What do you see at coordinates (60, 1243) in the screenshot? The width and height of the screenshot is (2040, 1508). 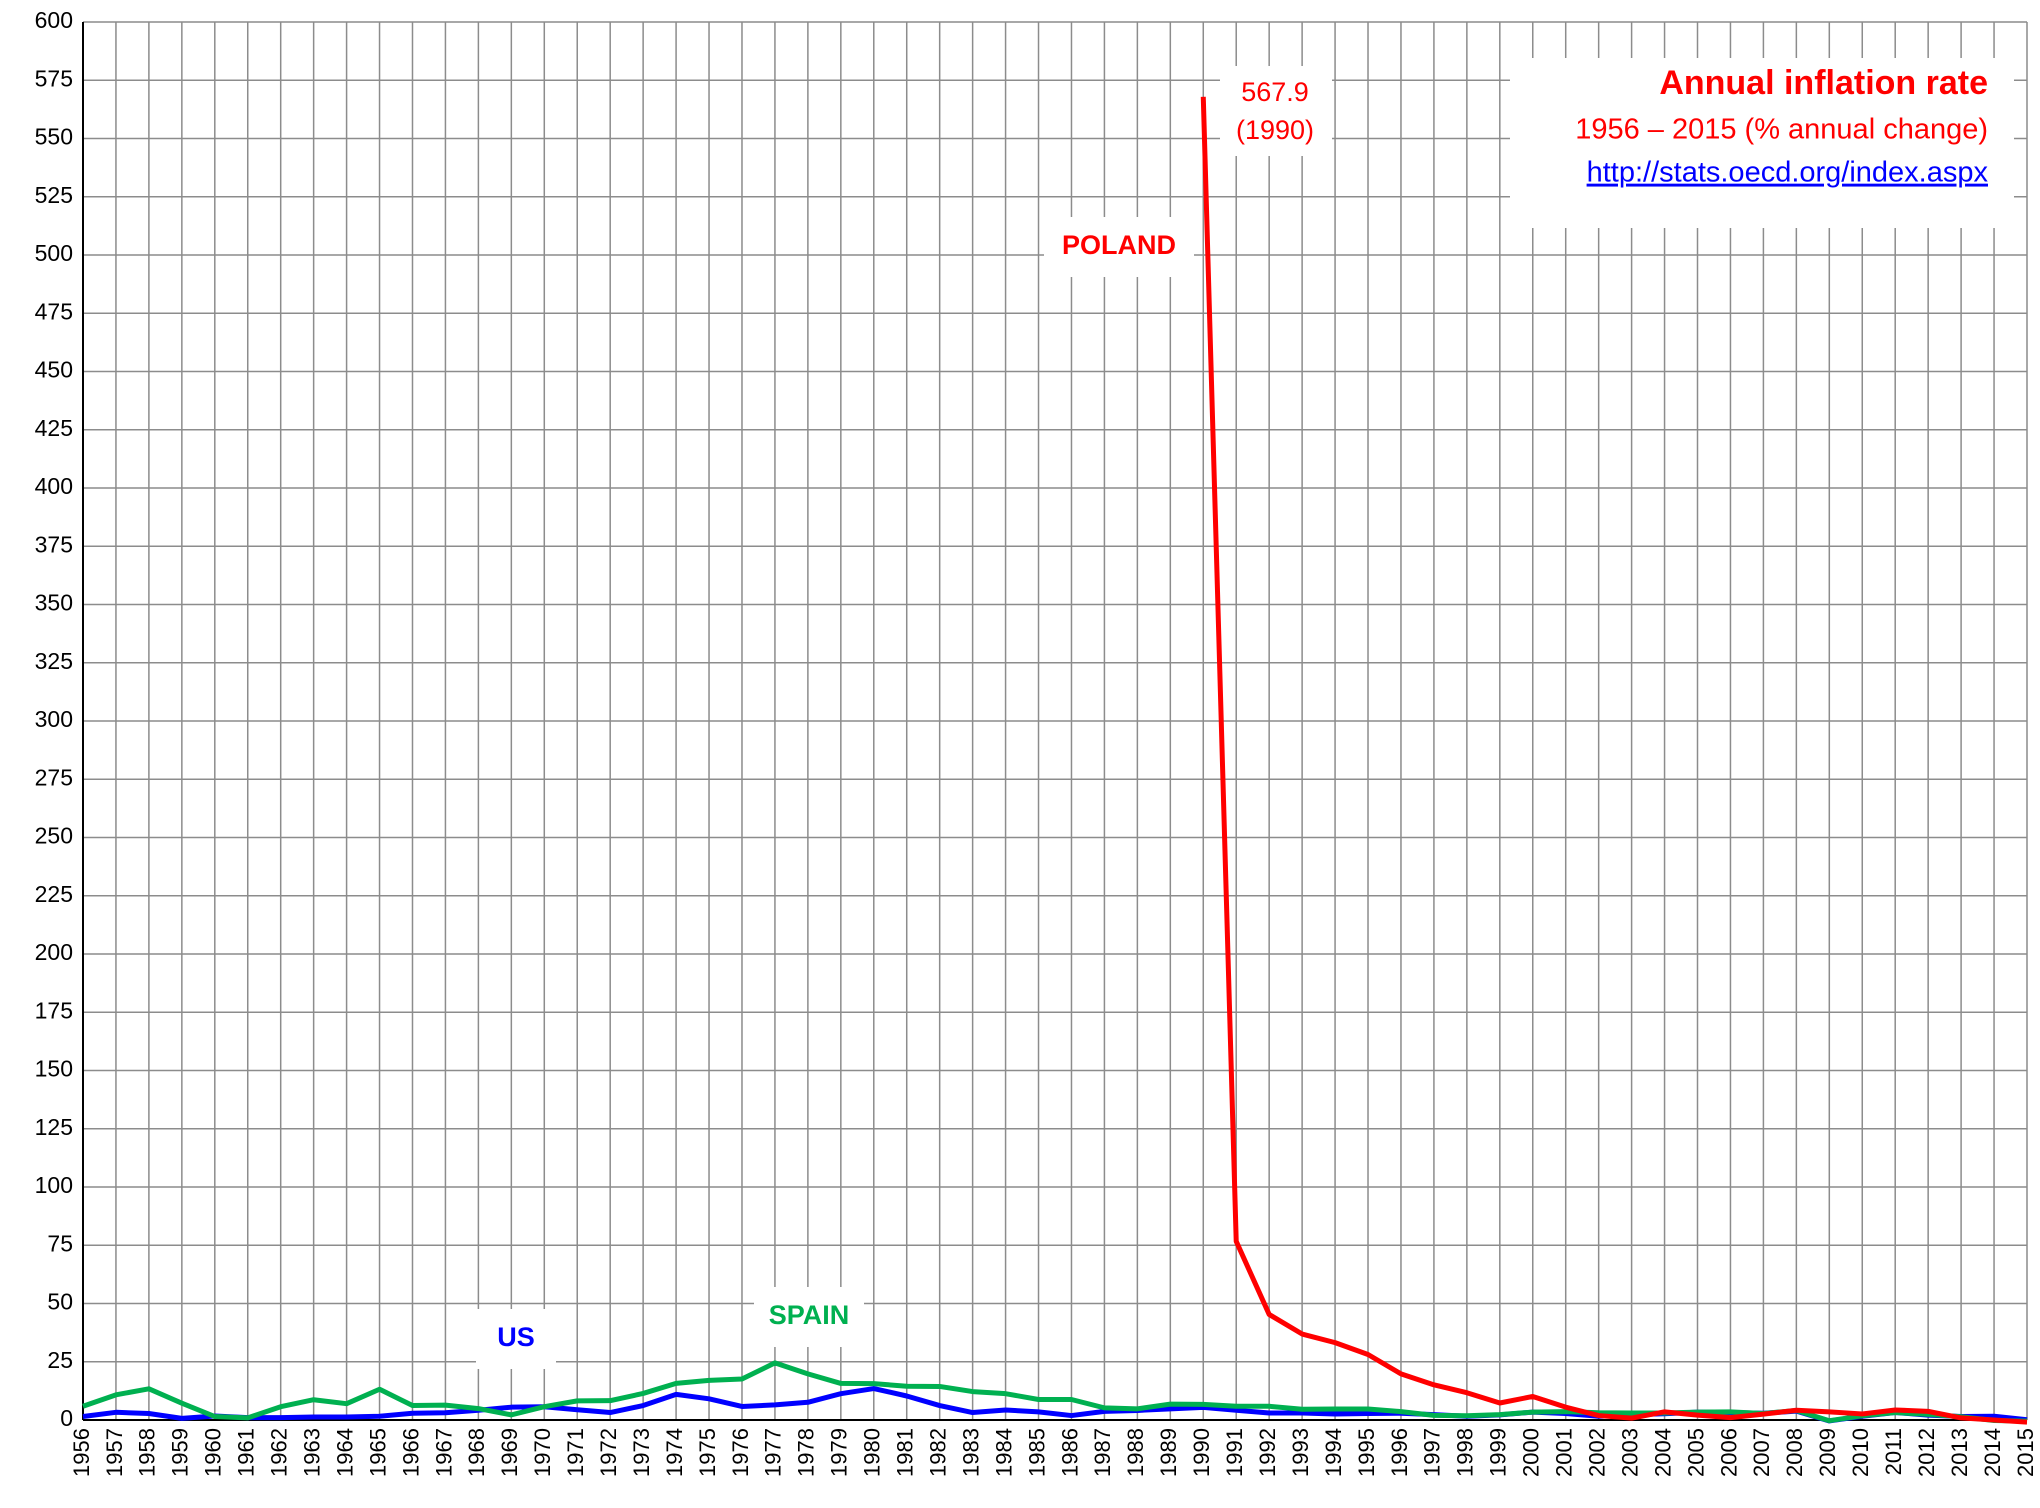 I see `y-tick-label: 75` at bounding box center [60, 1243].